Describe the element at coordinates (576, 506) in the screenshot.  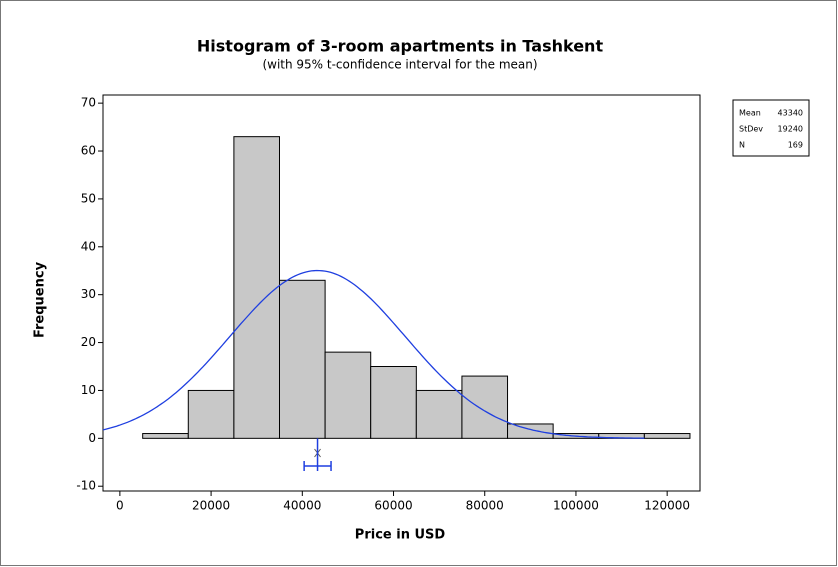
I see `x-tick-label: 100000` at that location.